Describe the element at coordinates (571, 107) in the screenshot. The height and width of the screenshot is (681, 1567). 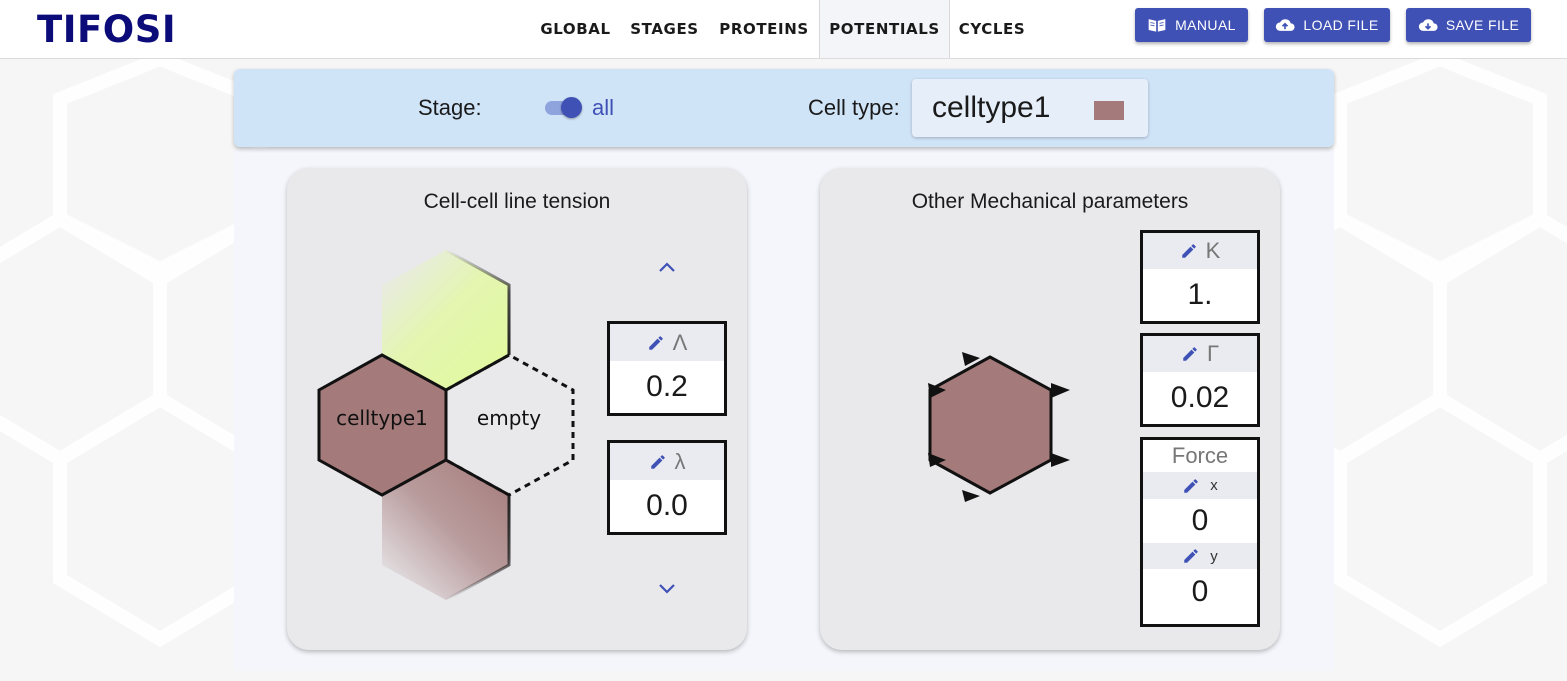
I see `stage-toggle` at that location.